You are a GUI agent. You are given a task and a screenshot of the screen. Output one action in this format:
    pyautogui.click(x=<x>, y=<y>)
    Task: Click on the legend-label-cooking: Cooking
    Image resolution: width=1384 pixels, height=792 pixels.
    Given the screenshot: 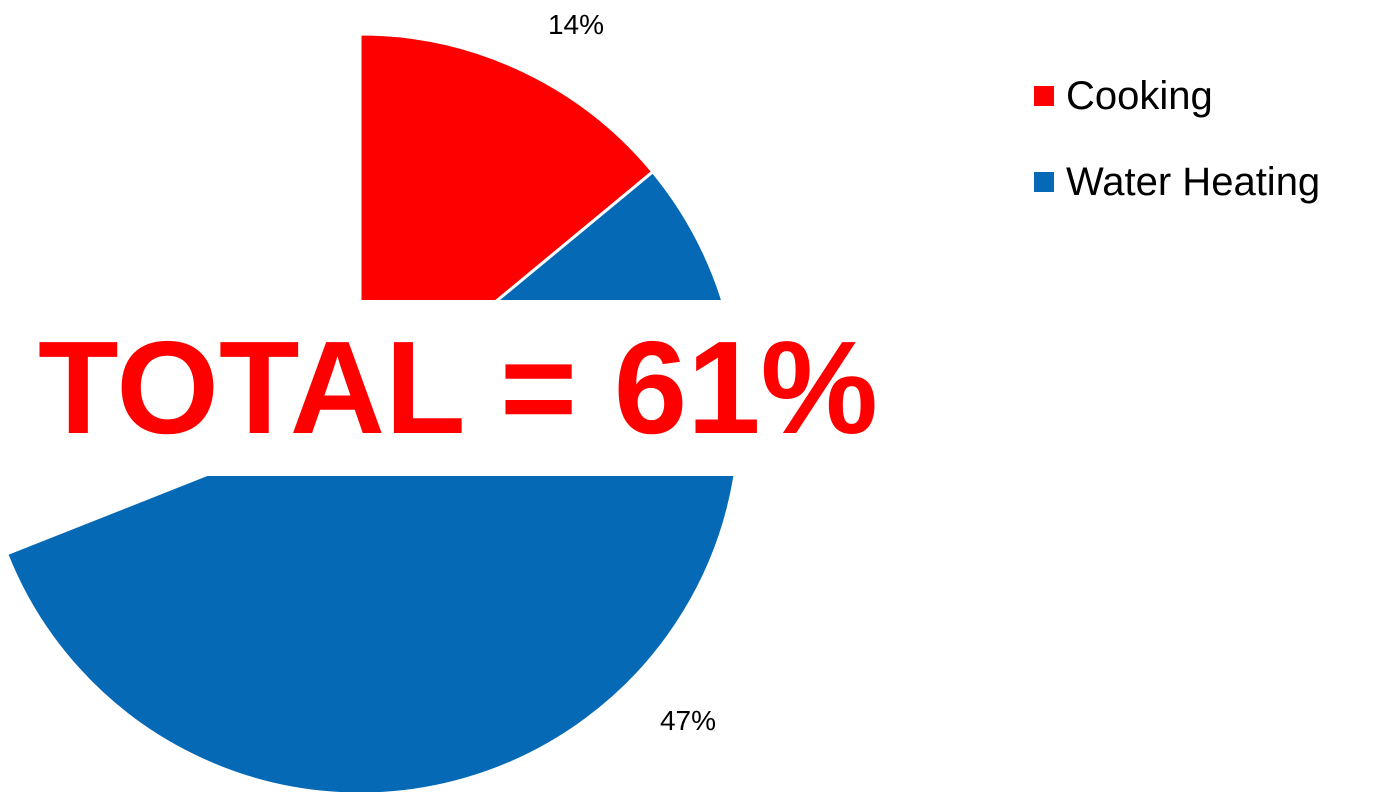 What is the action you would take?
    pyautogui.click(x=1139, y=95)
    